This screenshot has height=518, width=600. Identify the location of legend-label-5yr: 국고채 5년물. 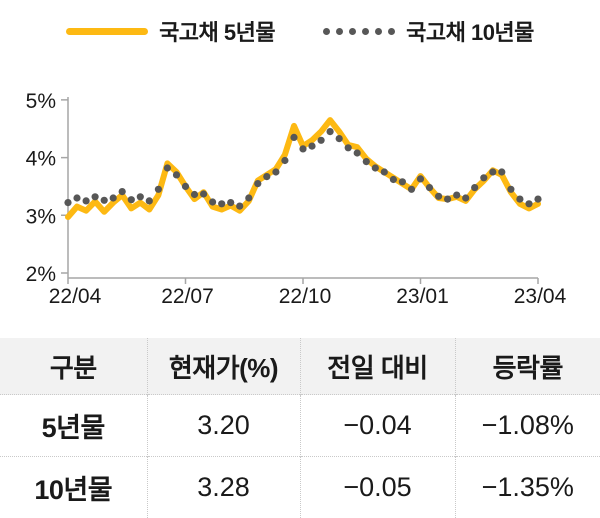
(217, 31).